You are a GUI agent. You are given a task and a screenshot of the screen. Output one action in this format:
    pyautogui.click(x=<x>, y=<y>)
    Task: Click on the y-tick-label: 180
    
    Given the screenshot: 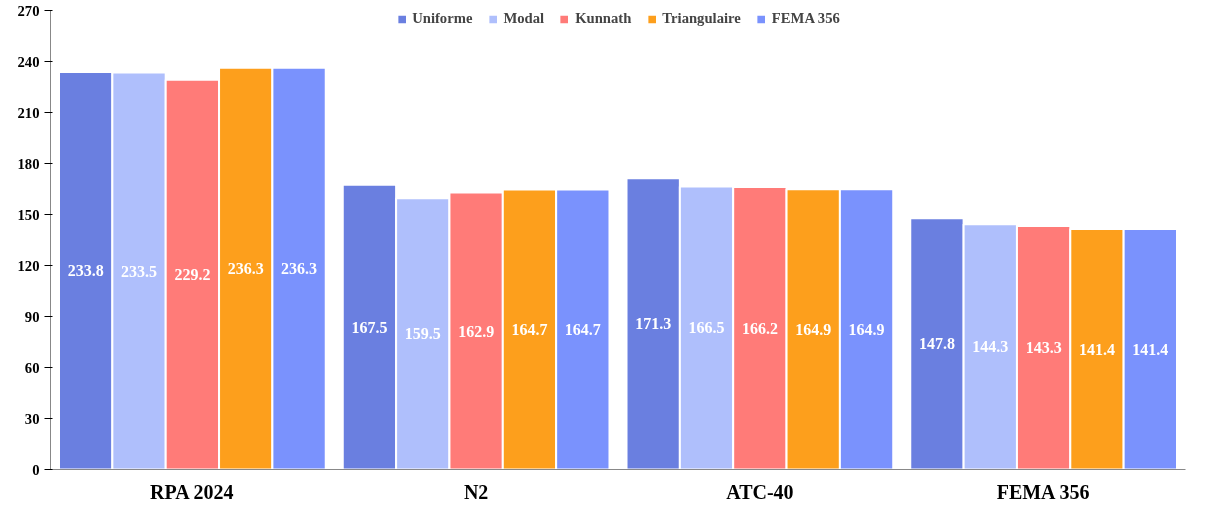 What is the action you would take?
    pyautogui.click(x=28, y=163)
    